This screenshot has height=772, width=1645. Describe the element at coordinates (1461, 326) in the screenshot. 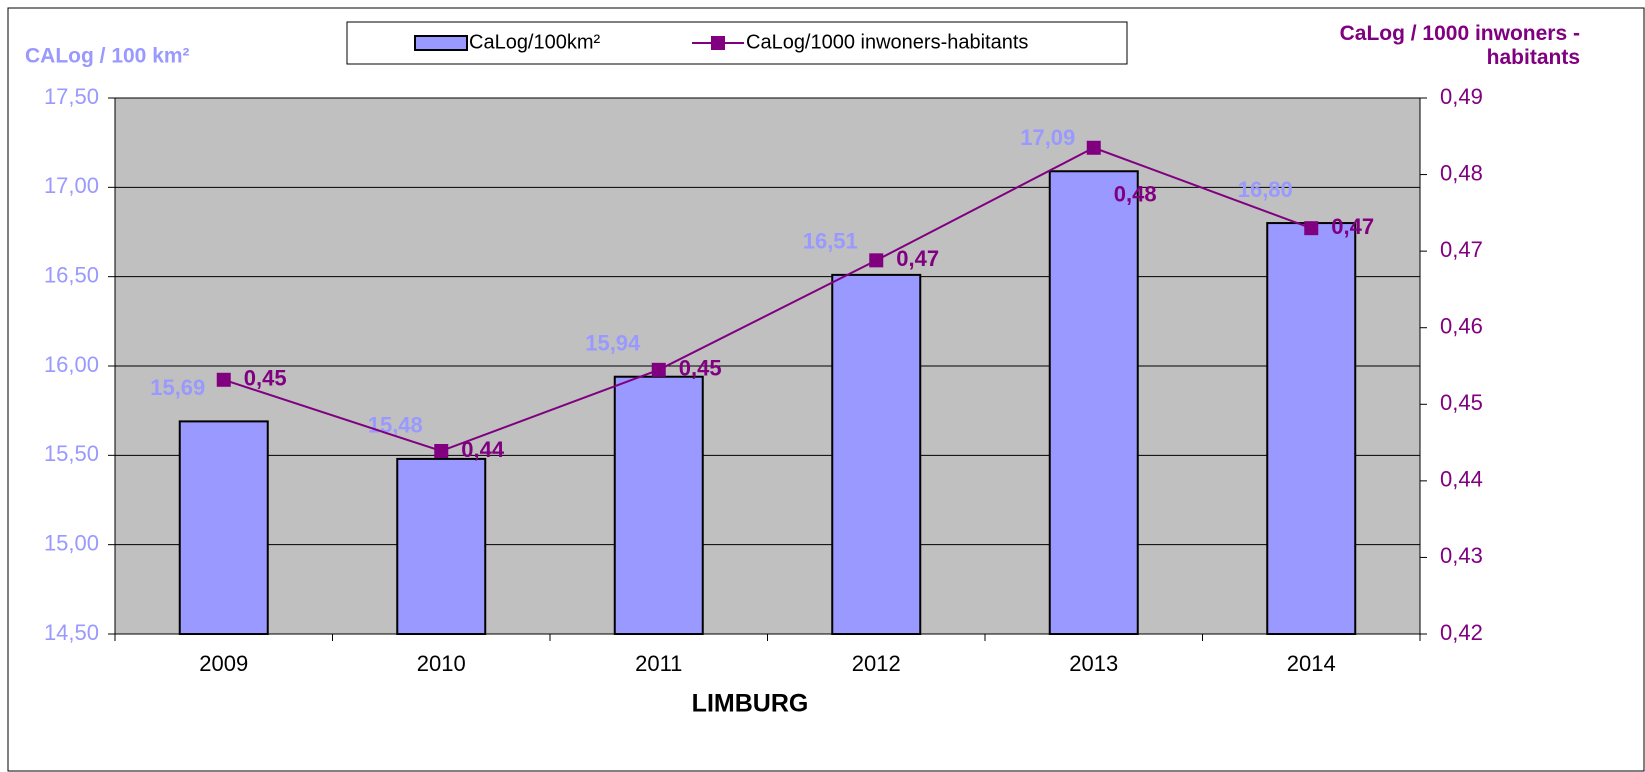

I see `y2-tick-label: 0,46` at that location.